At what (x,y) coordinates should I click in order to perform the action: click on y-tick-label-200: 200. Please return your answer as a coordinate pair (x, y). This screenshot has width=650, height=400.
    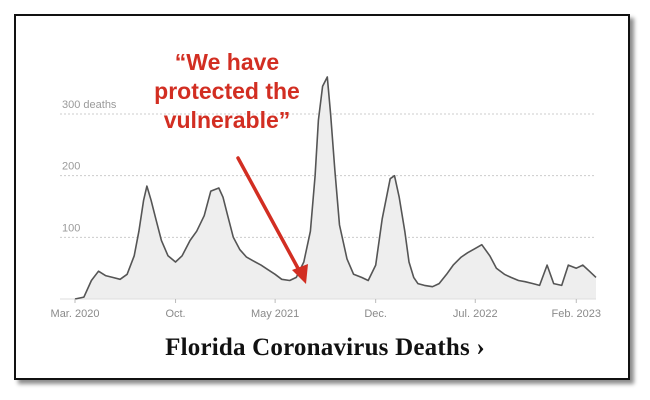
    Looking at the image, I should click on (71, 167).